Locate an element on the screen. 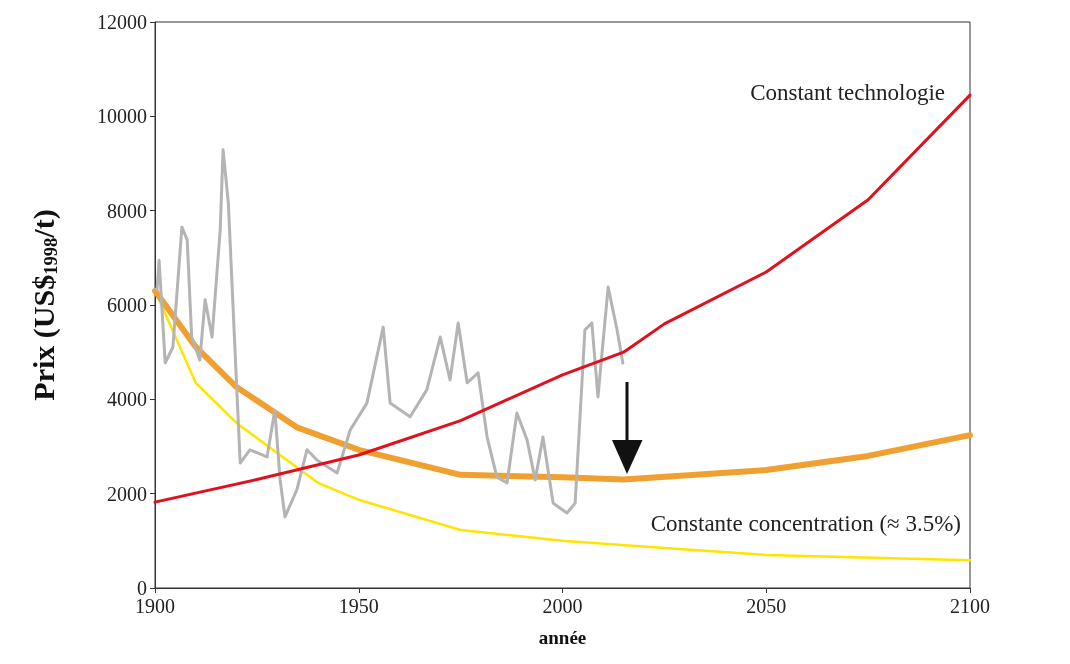 The width and height of the screenshot is (1070, 664). y-tick-label: 12000 is located at coordinates (122, 22).